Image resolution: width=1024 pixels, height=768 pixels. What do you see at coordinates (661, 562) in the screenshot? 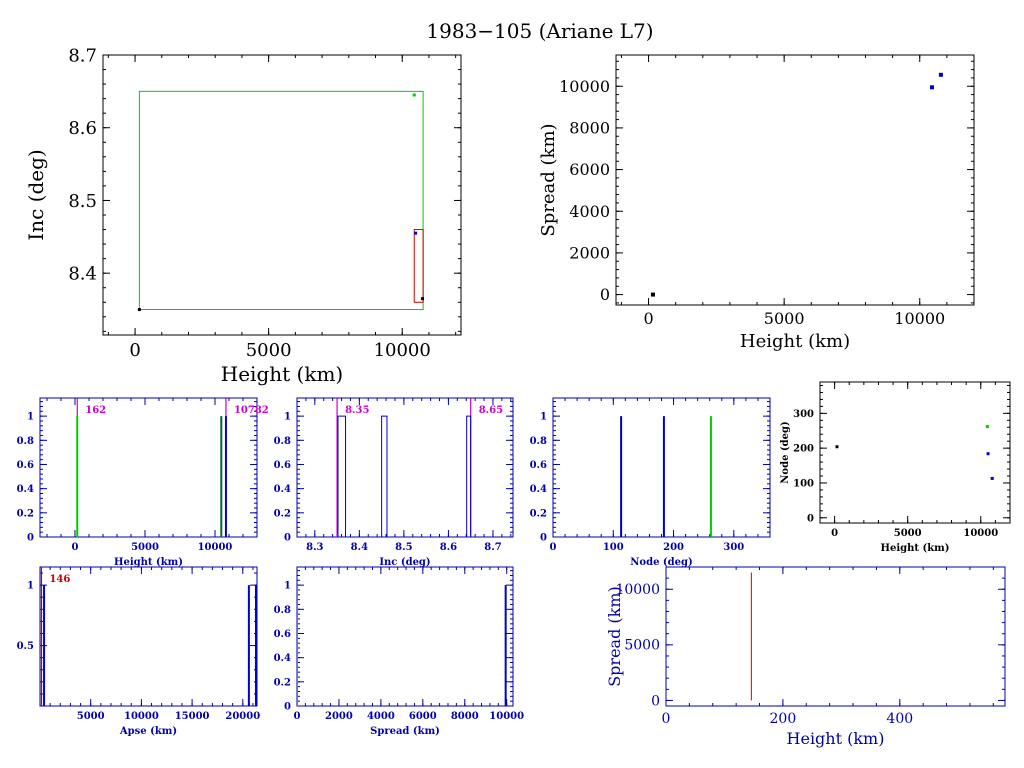
I see `x-axis-label: Node (deg)` at bounding box center [661, 562].